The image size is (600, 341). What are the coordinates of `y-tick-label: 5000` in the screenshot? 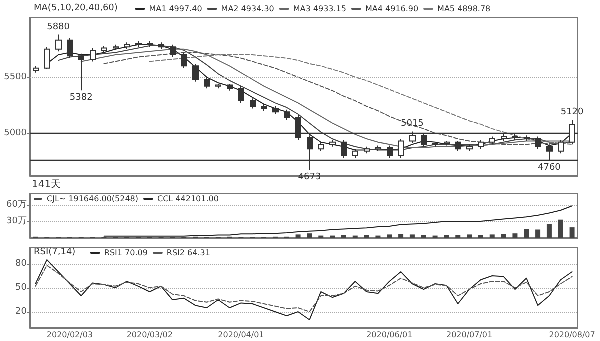 It's located at (16, 133).